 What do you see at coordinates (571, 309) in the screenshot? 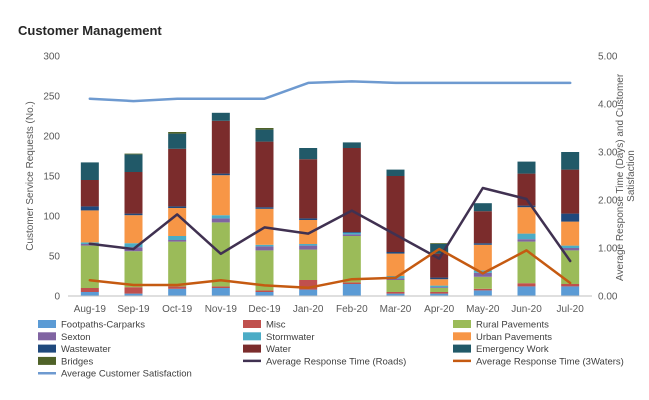
I see `x-tick-label: Jul-20` at bounding box center [571, 309].